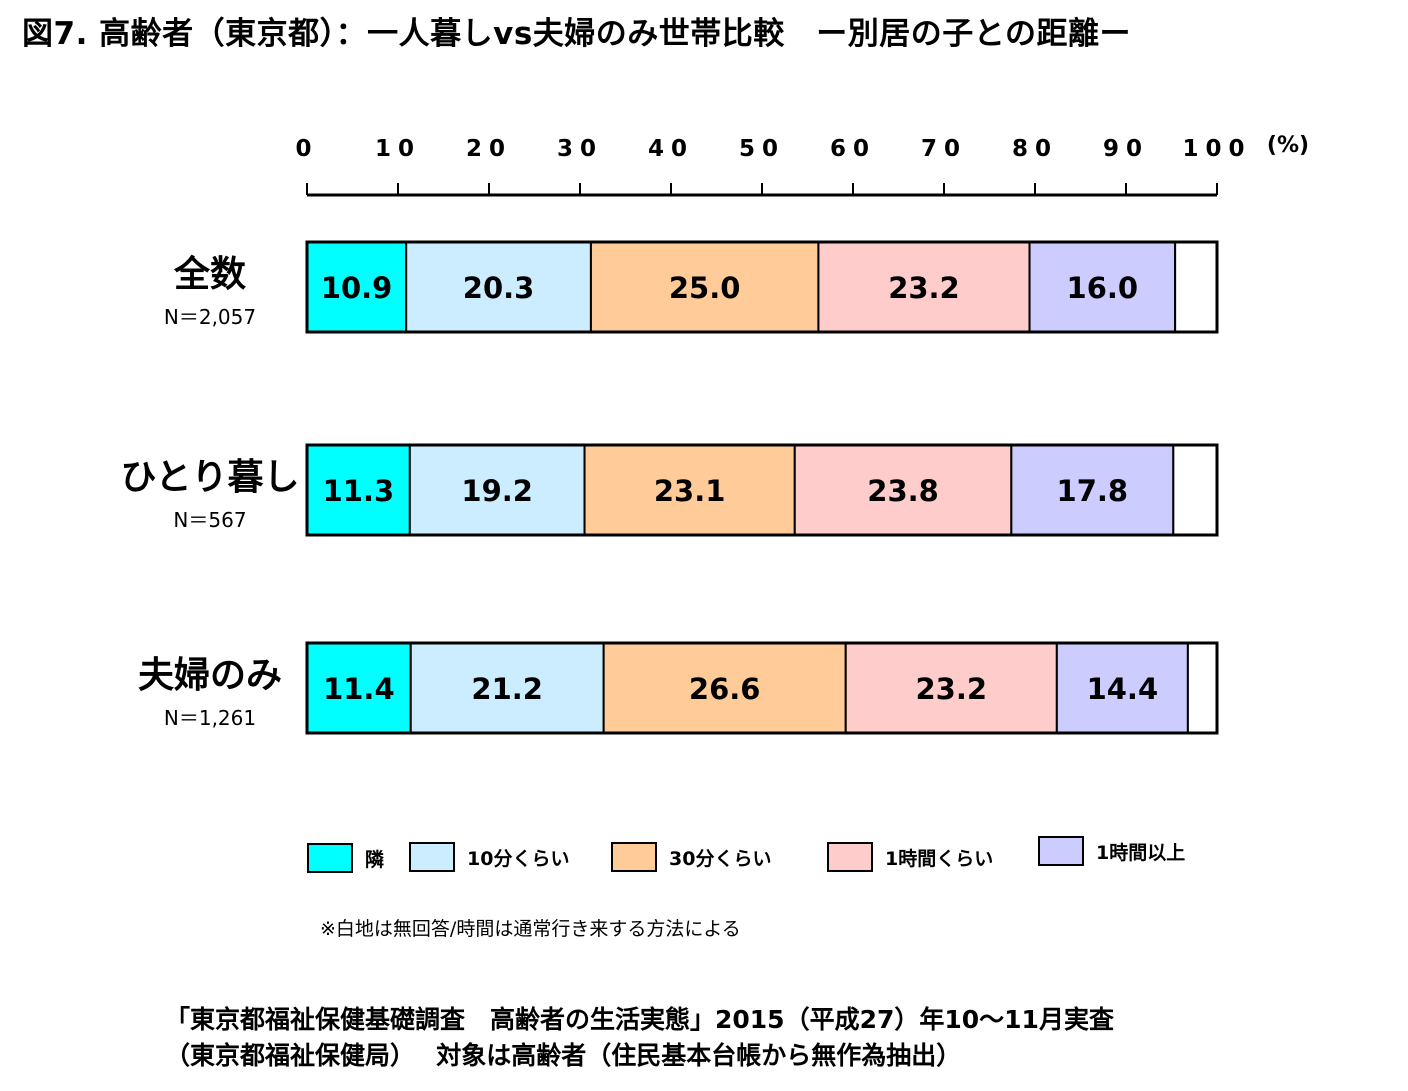 The width and height of the screenshot is (1408, 1091). I want to click on x-tick-label: 80, so click(1035, 149).